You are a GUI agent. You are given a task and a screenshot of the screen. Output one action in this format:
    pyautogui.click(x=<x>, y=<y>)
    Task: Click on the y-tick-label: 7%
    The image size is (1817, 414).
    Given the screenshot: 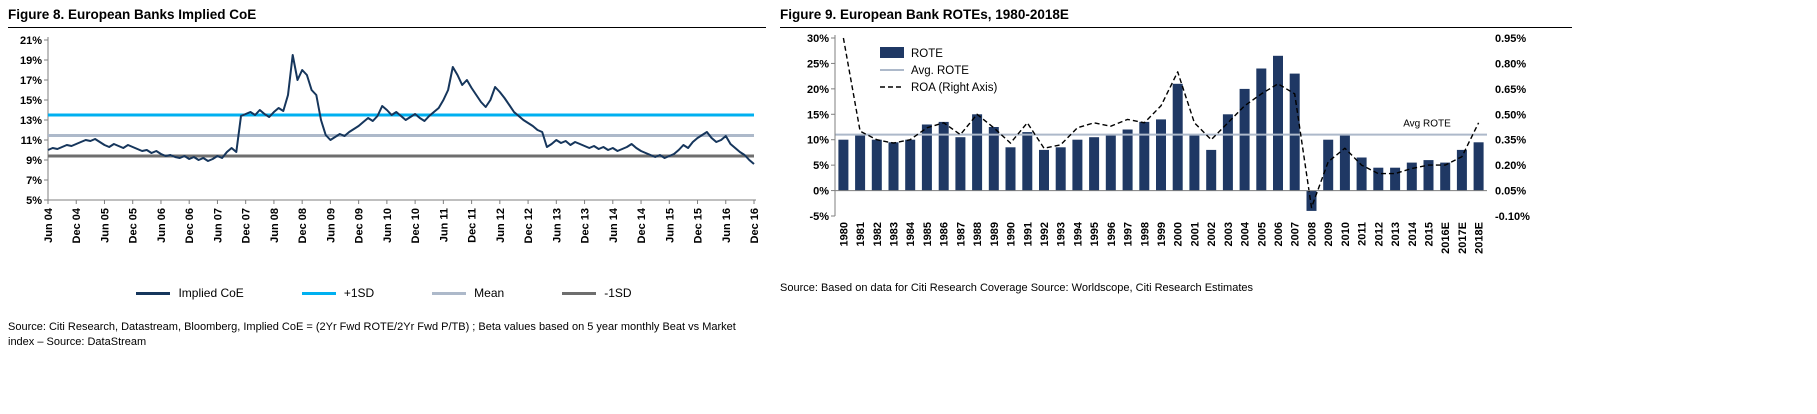 What is the action you would take?
    pyautogui.click(x=34, y=181)
    